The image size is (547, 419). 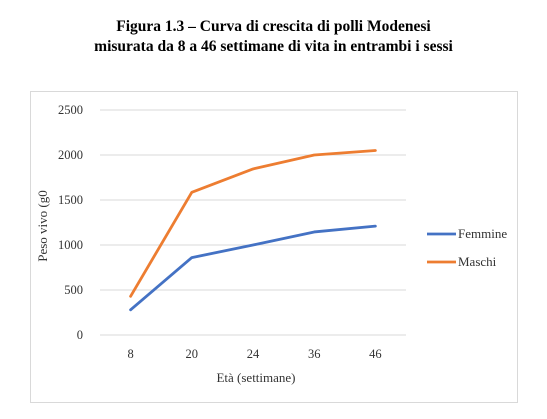 What do you see at coordinates (482, 233) in the screenshot?
I see `legend-label: Femmine` at bounding box center [482, 233].